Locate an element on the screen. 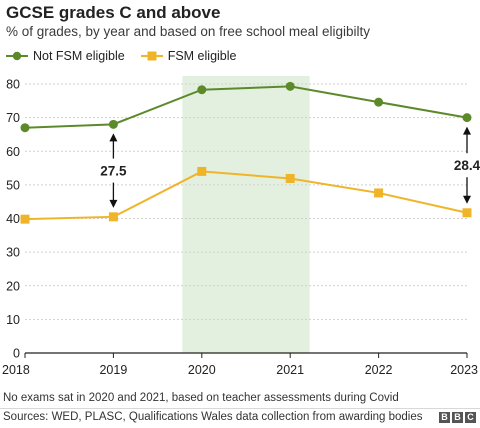  legend-item-fsm: FSM eligible is located at coordinates (188, 56).